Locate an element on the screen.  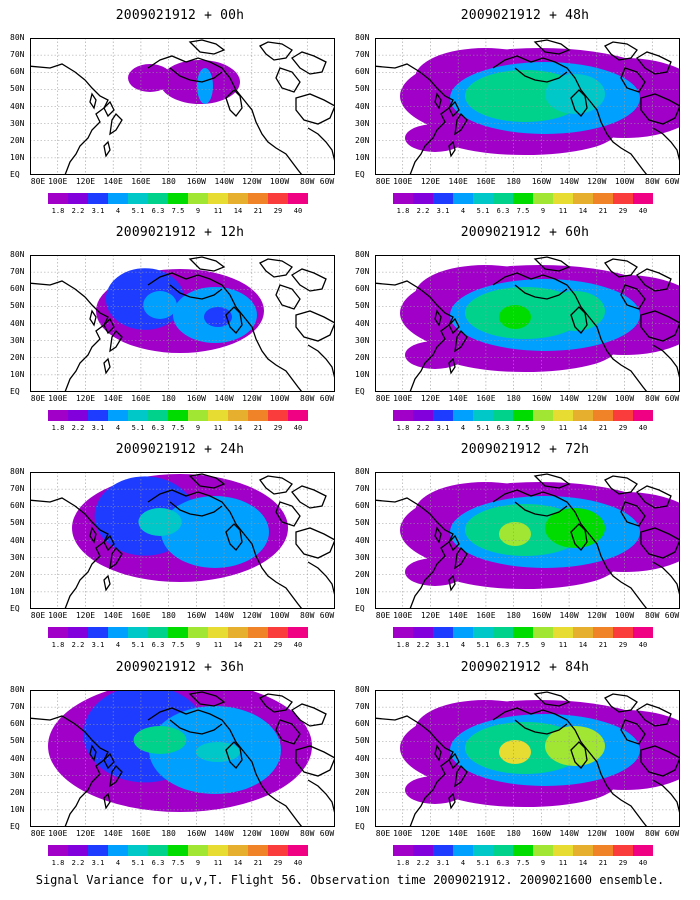
latitude-tick-label: 70N is located at coordinates (362, 707).